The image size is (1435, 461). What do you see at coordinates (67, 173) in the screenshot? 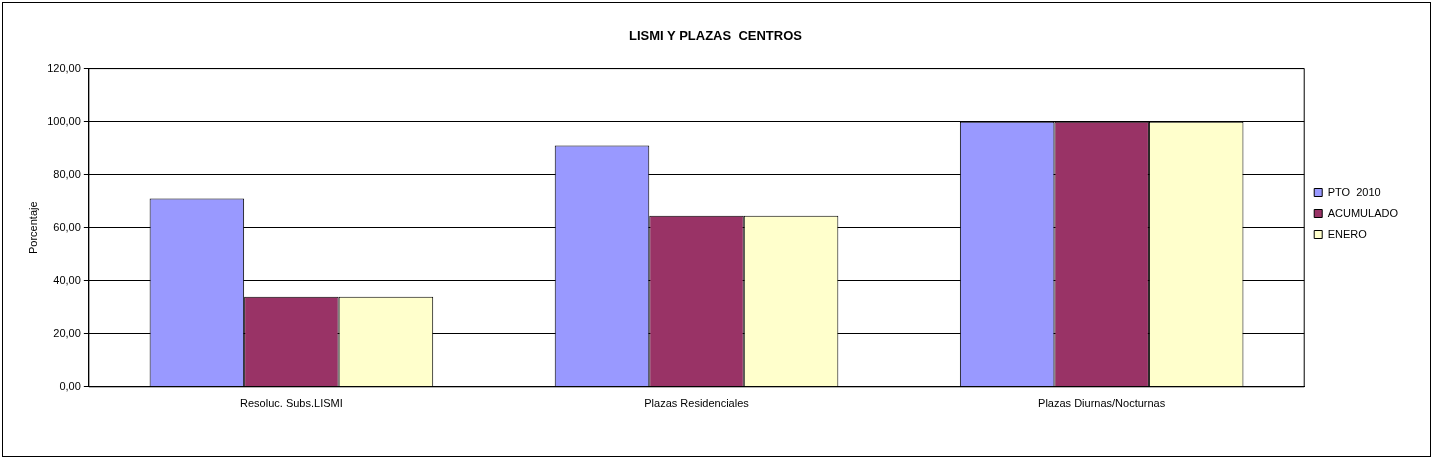
I see `y-tick-label: 80,00` at bounding box center [67, 173].